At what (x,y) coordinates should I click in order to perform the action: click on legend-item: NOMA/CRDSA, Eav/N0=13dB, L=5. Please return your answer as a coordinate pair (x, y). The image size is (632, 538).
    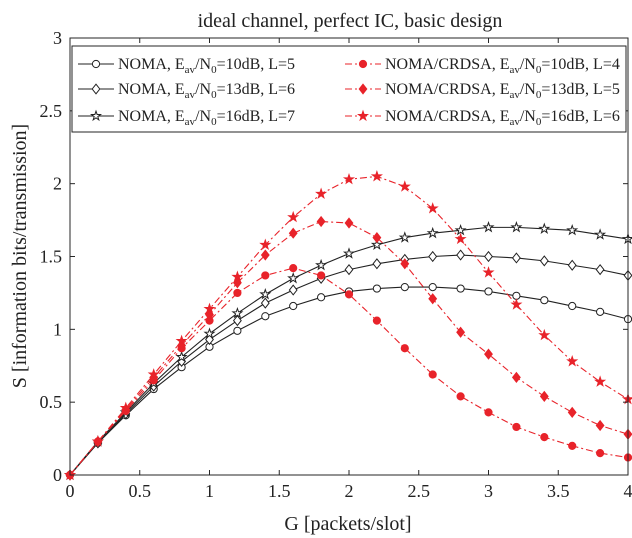
    Looking at the image, I should click on (482, 91).